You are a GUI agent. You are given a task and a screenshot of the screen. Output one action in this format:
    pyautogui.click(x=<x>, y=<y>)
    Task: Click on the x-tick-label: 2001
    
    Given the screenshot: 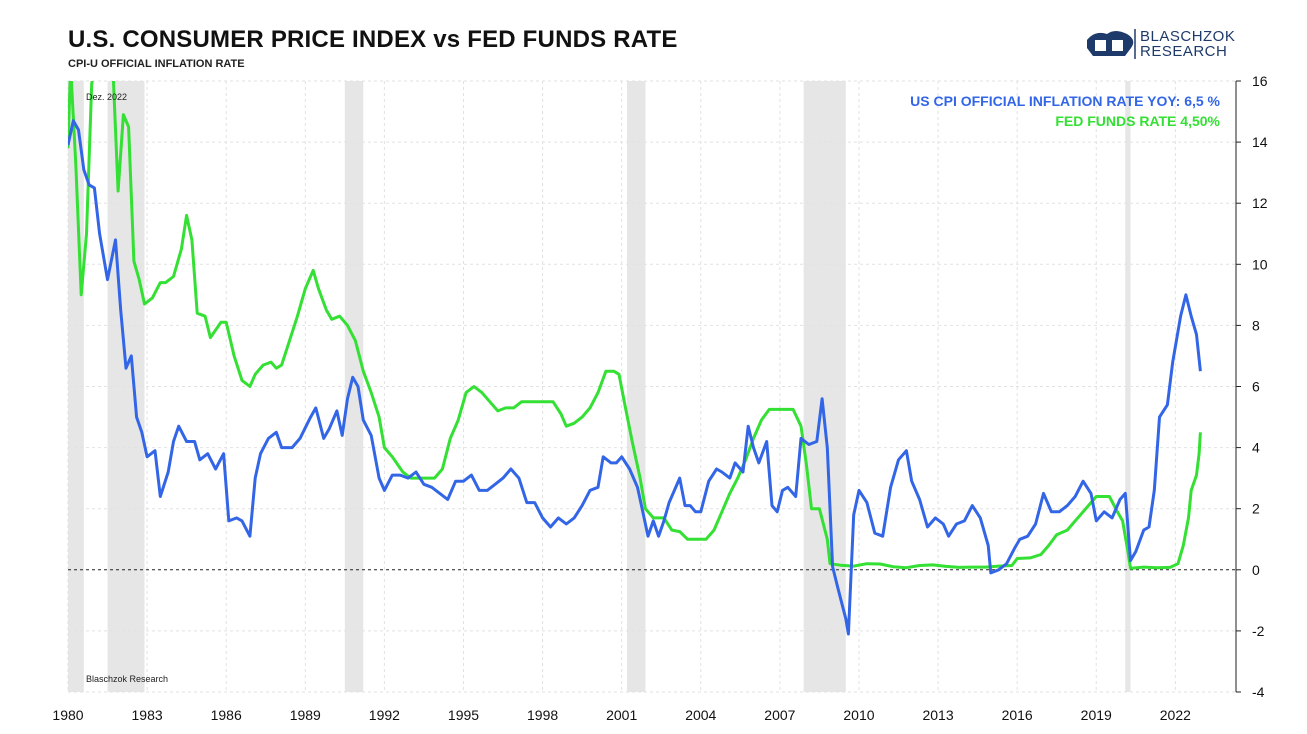 What is the action you would take?
    pyautogui.click(x=621, y=715)
    